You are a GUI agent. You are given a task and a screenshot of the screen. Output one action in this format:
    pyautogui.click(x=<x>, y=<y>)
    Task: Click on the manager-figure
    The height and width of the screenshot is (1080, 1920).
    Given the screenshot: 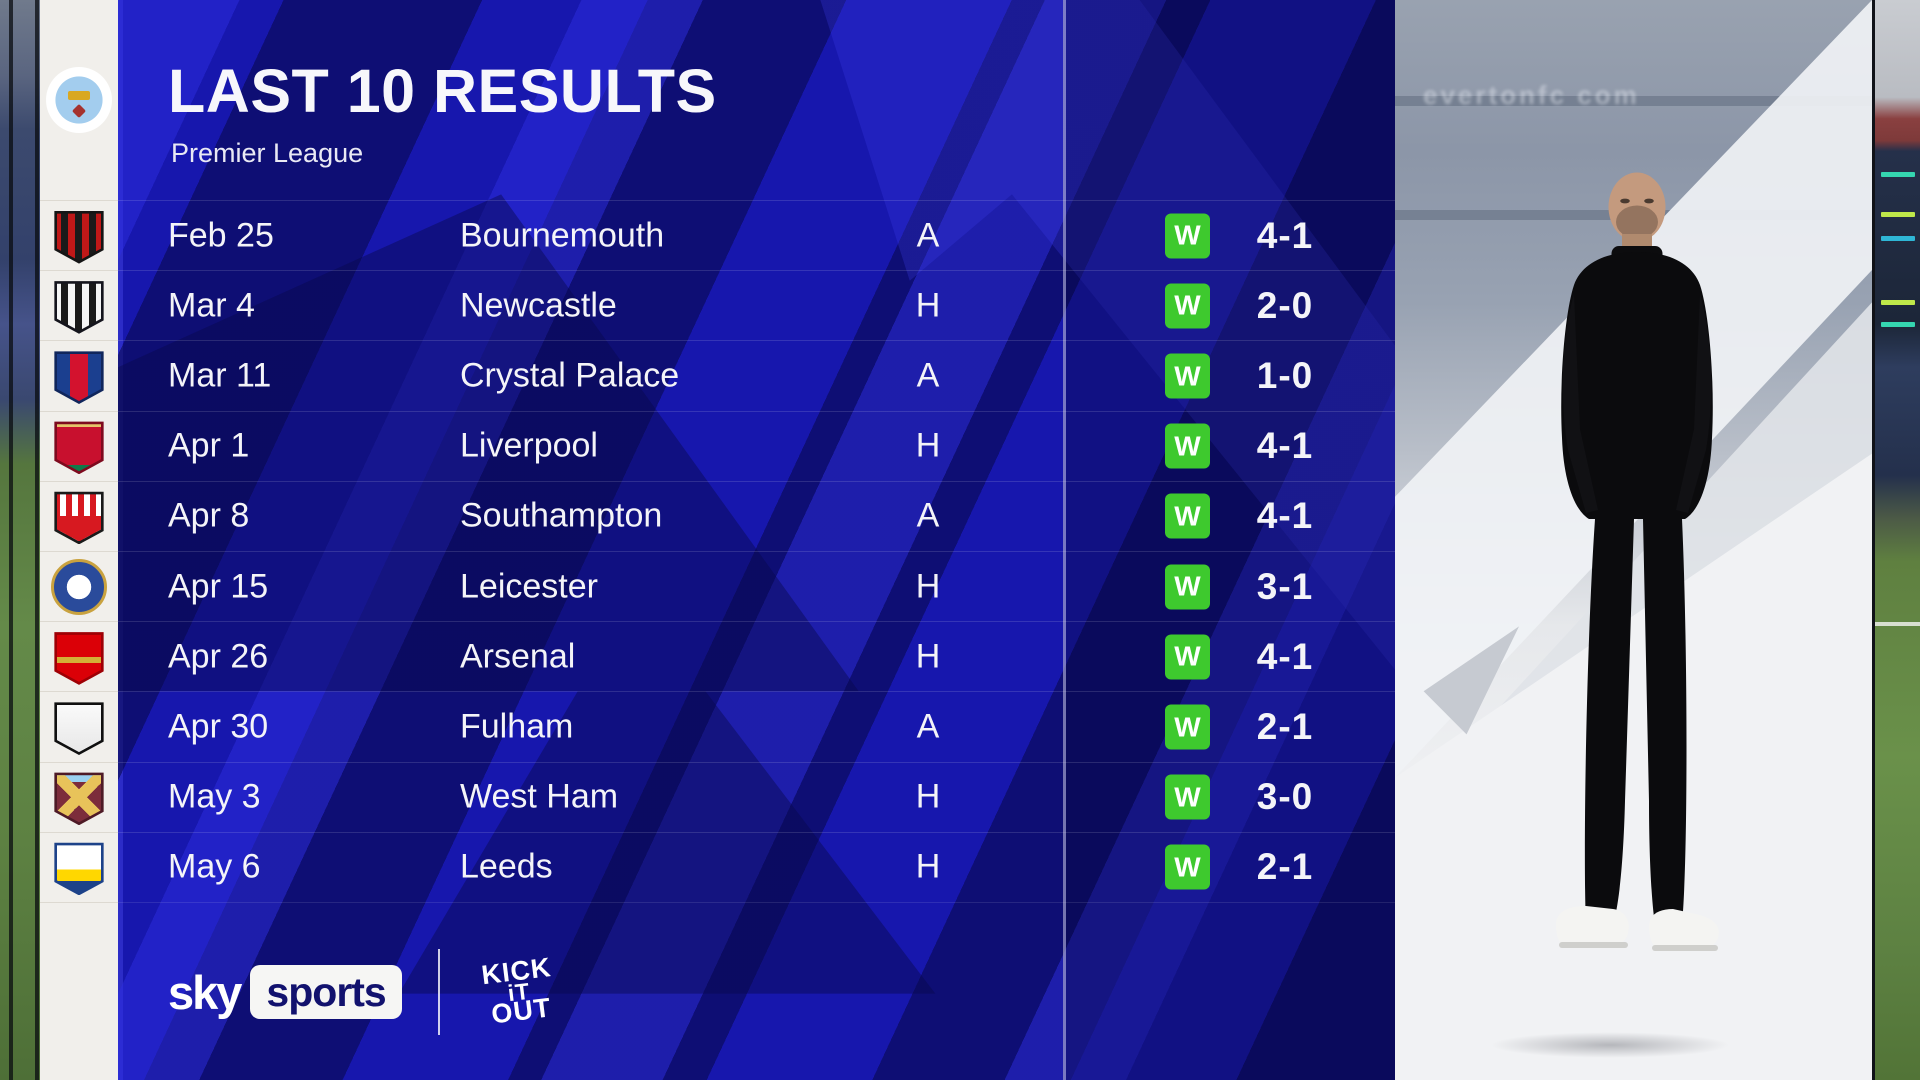 What is the action you would take?
    pyautogui.click(x=1637, y=561)
    